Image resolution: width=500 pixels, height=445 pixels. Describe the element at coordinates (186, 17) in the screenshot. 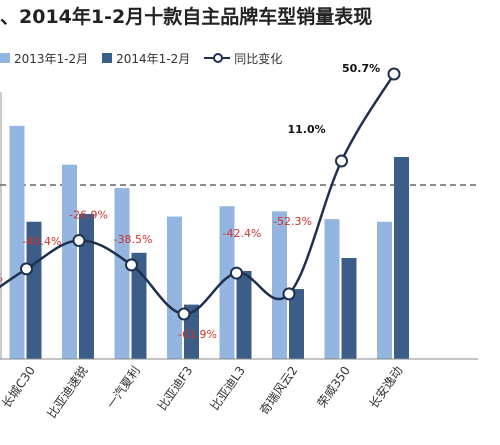

I see `chart-title: 、2014年1-2月十款自主品牌车型销量表现` at that location.